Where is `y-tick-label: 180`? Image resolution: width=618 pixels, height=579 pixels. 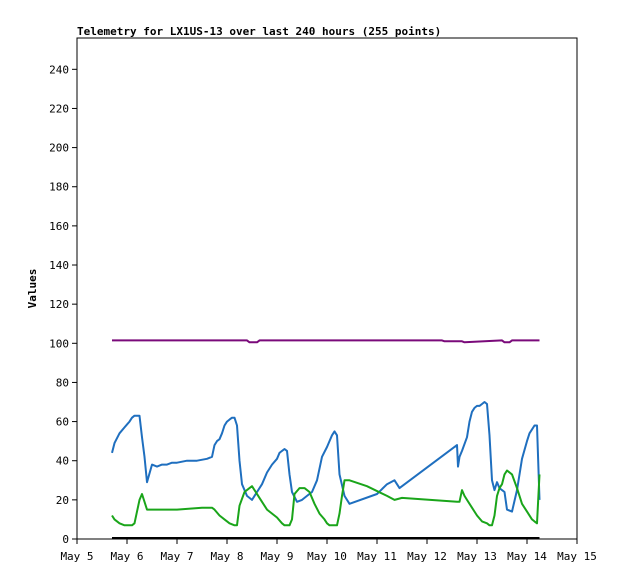
y-tick-label: 180 is located at coordinates (59, 187).